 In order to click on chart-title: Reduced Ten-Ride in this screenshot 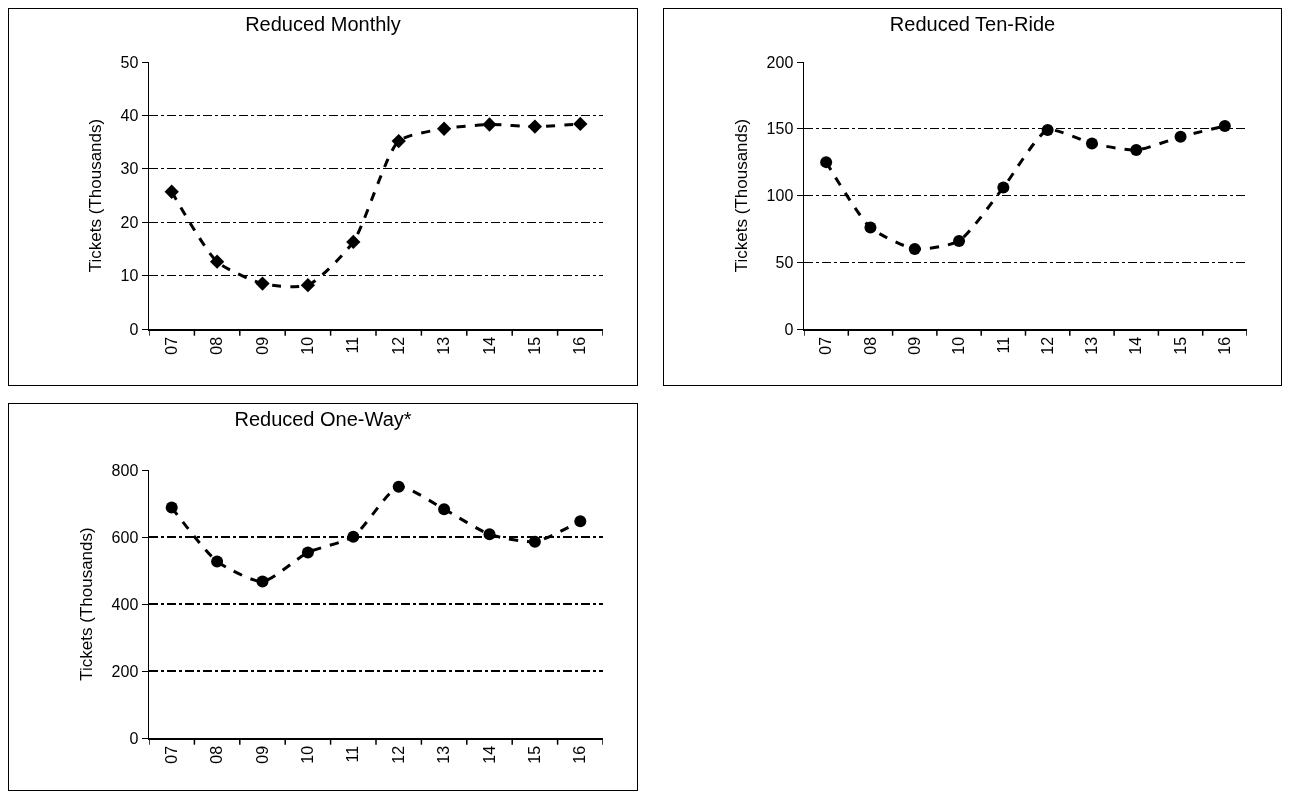, I will do `click(972, 23)`.